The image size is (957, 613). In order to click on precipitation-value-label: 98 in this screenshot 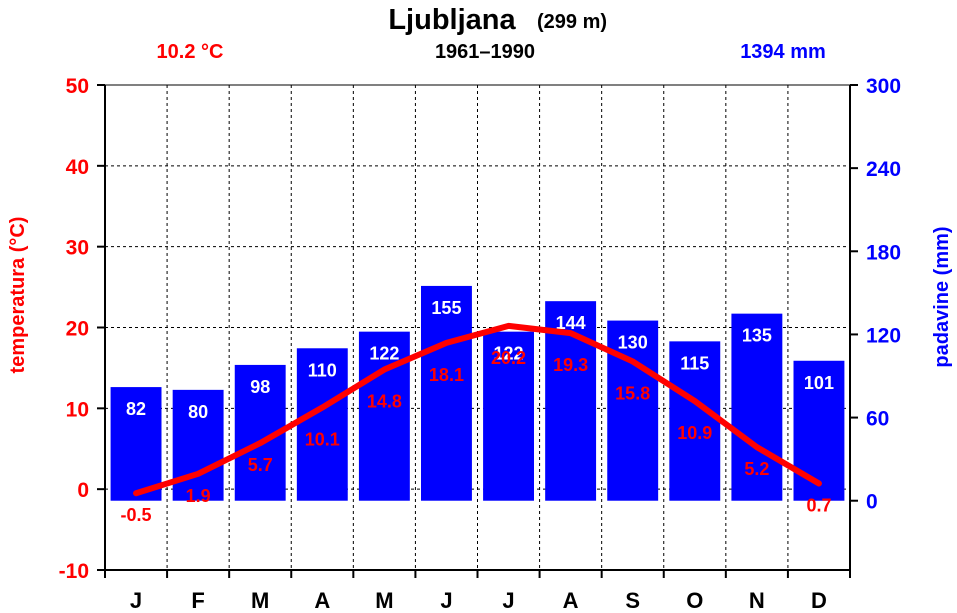, I will do `click(260, 387)`.